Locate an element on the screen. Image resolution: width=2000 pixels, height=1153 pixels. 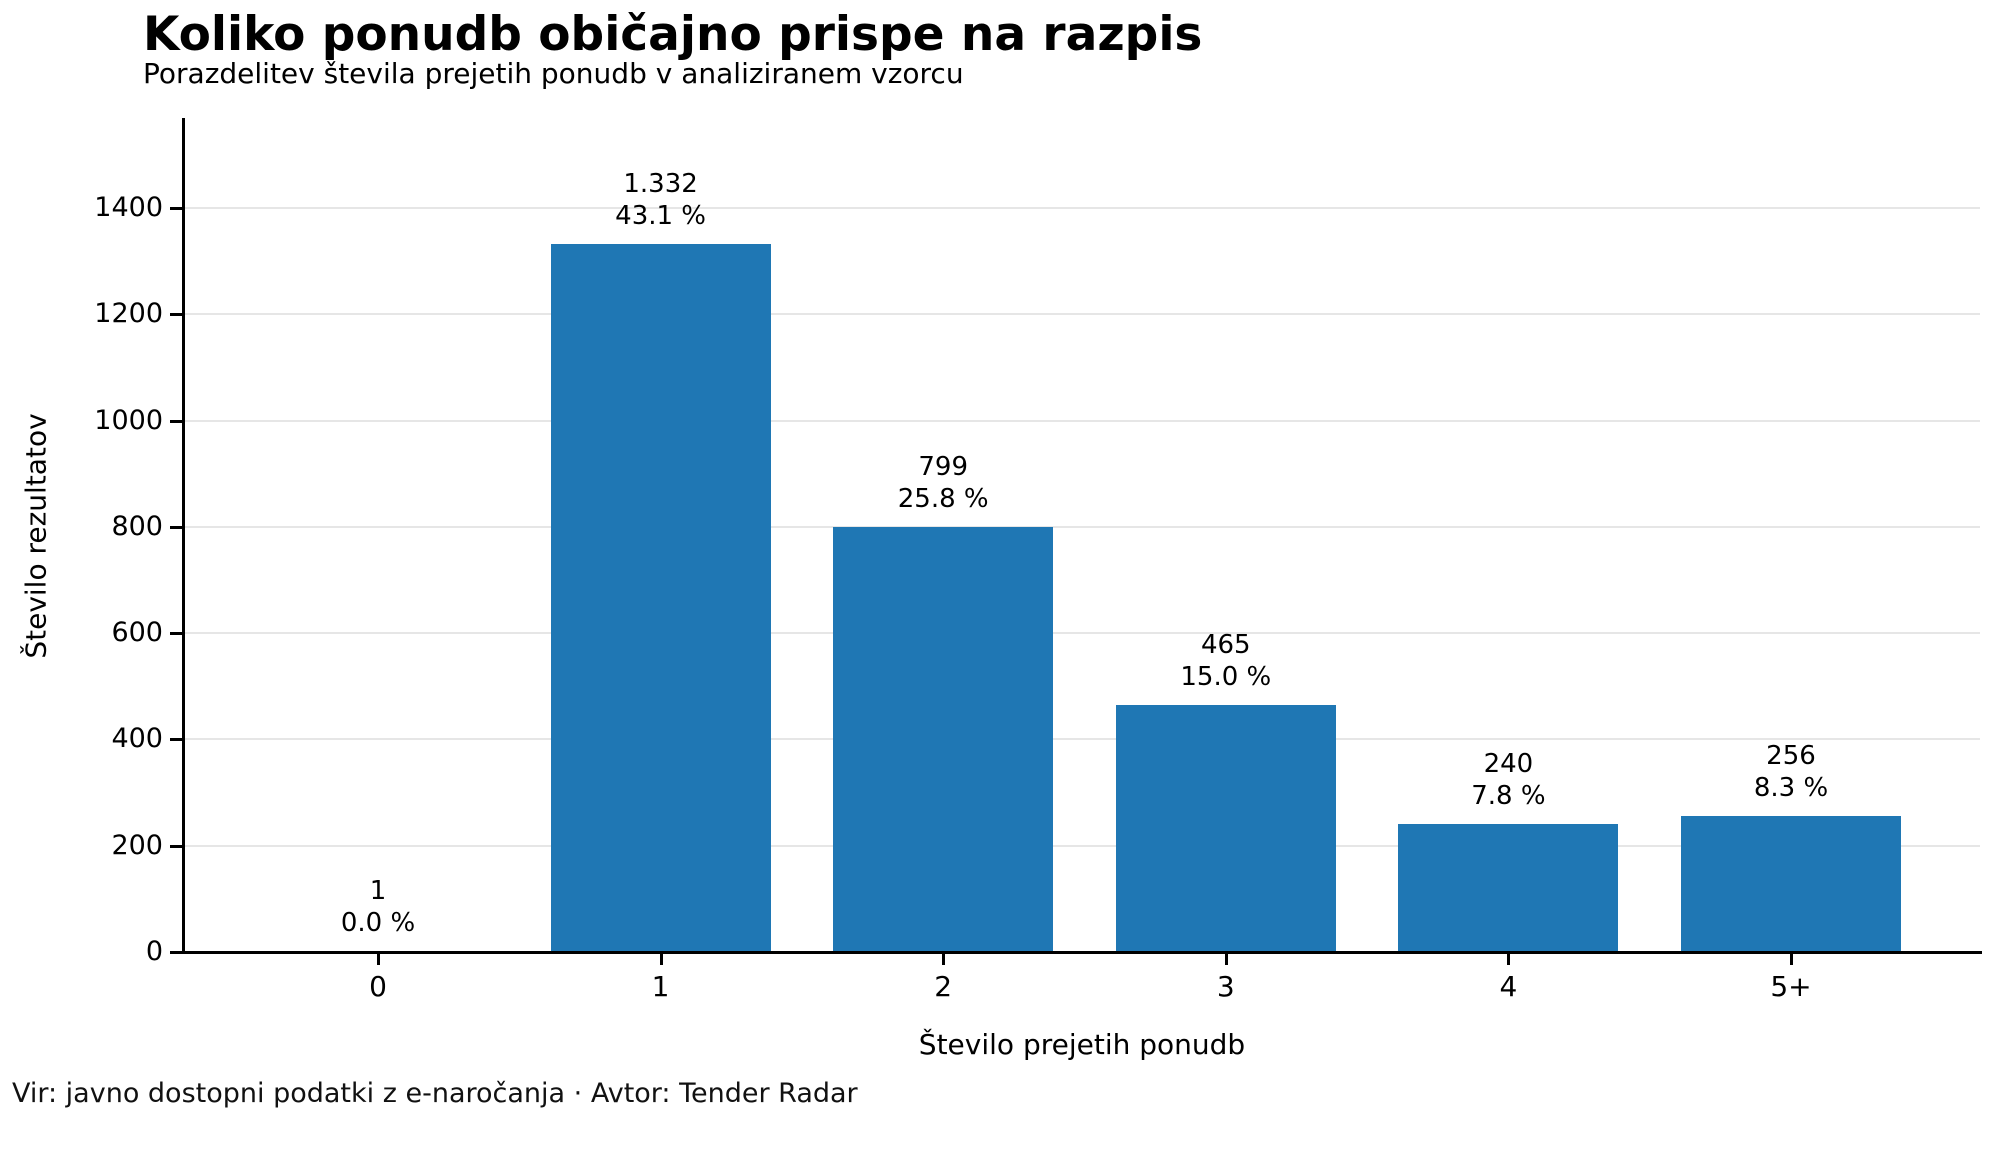
bar-percent-text: 25.8 % is located at coordinates (943, 499).